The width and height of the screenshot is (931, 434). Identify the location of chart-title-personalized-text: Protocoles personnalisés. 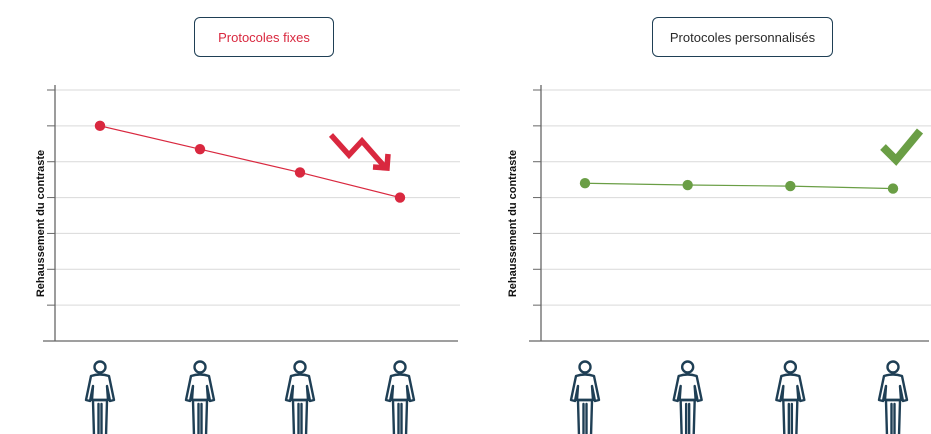
(742, 37).